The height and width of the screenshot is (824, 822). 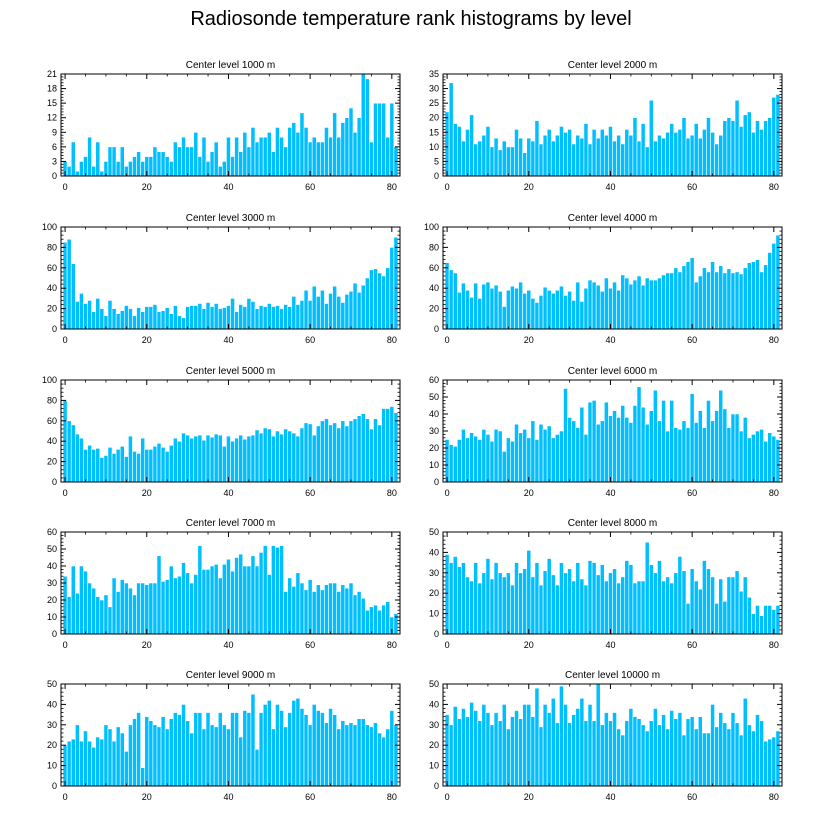 What do you see at coordinates (434, 380) in the screenshot?
I see `y-tick-label: 60` at bounding box center [434, 380].